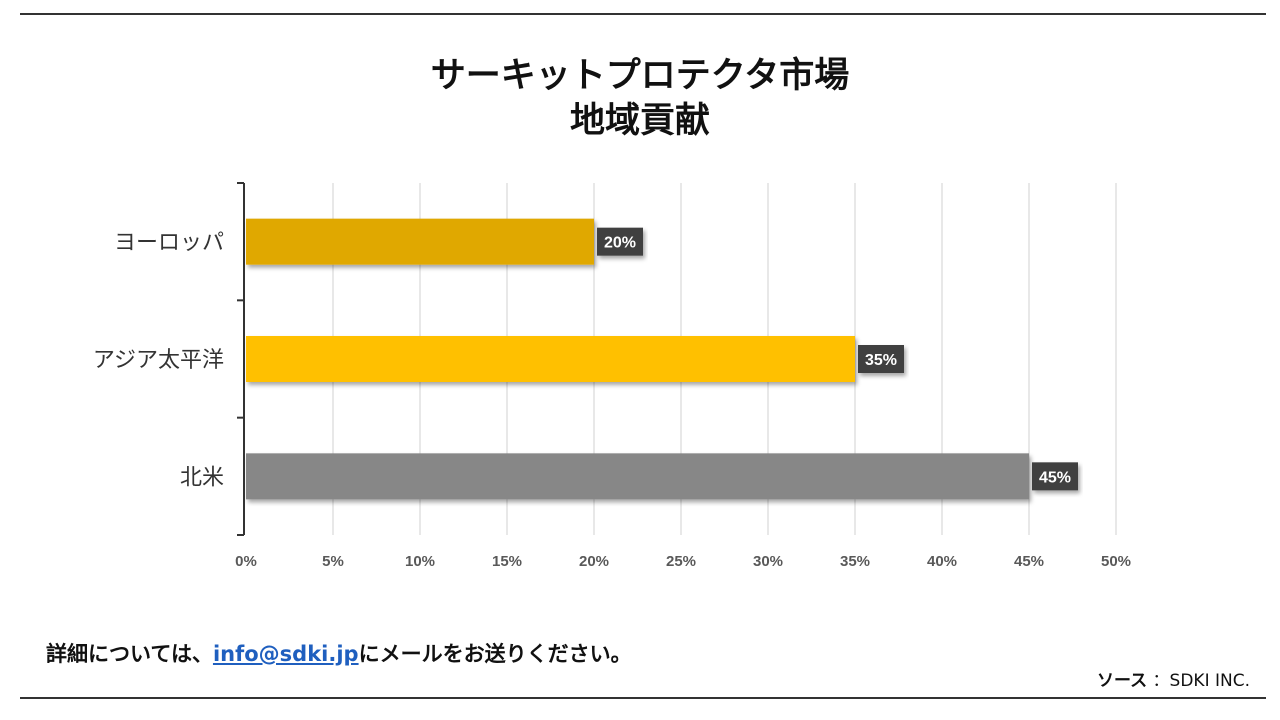 The height and width of the screenshot is (720, 1280). Describe the element at coordinates (333, 561) in the screenshot. I see `x-tick-label: 5%` at that location.